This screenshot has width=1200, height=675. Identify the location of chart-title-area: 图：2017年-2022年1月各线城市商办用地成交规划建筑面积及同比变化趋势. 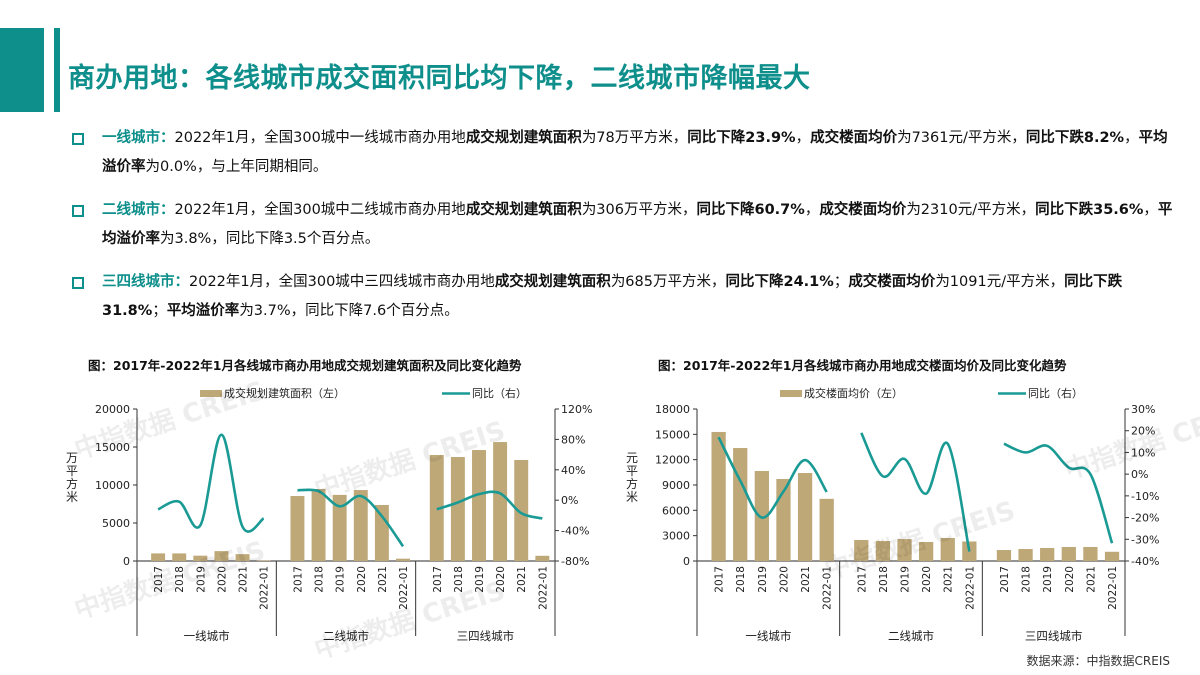
(305, 365).